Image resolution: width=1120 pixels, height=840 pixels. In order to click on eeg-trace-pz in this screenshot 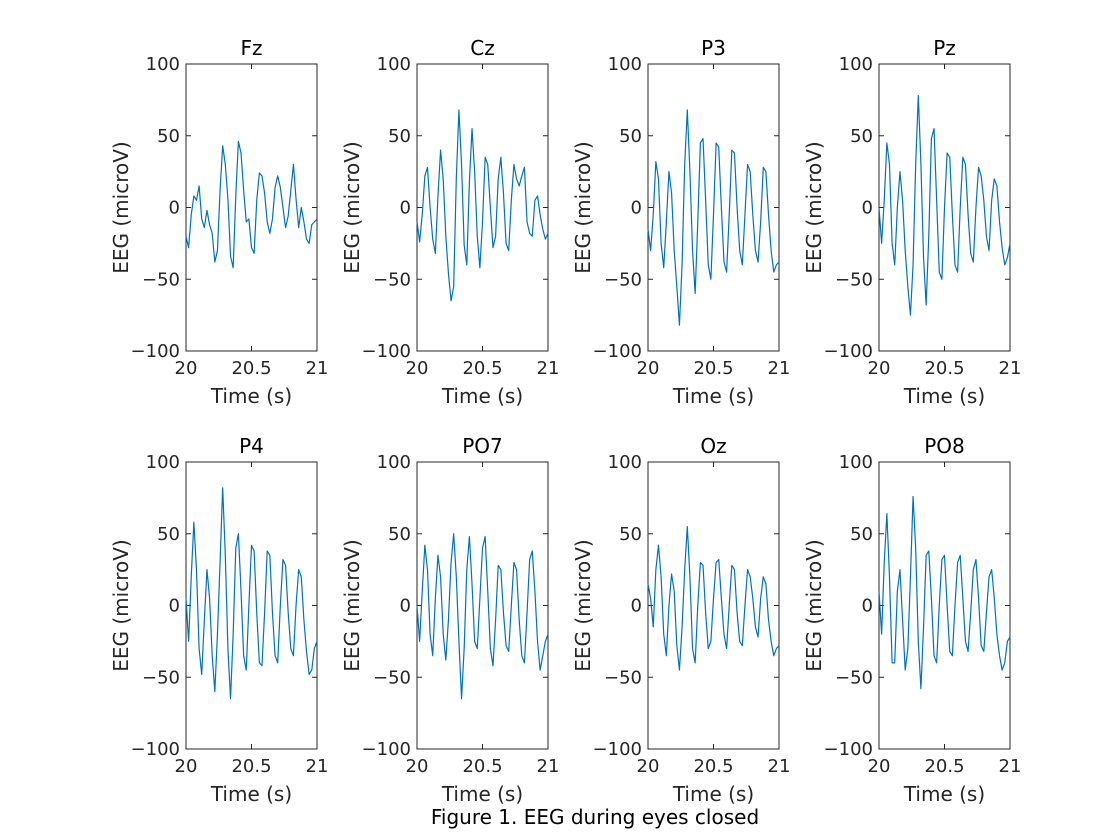, I will do `click(944, 205)`.